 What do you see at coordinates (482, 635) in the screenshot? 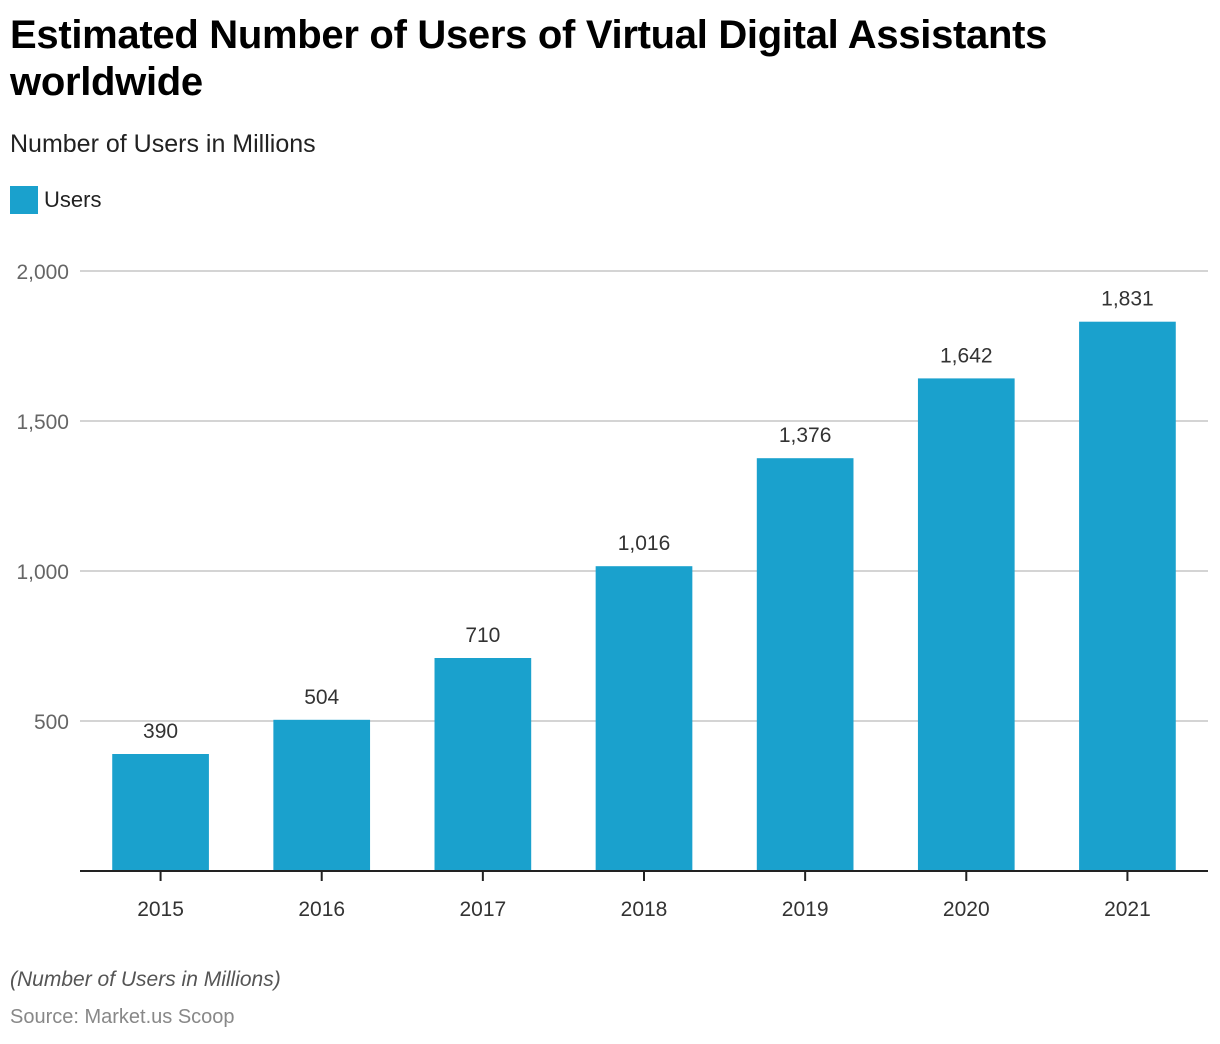
I see `data-label-2017: 710` at bounding box center [482, 635].